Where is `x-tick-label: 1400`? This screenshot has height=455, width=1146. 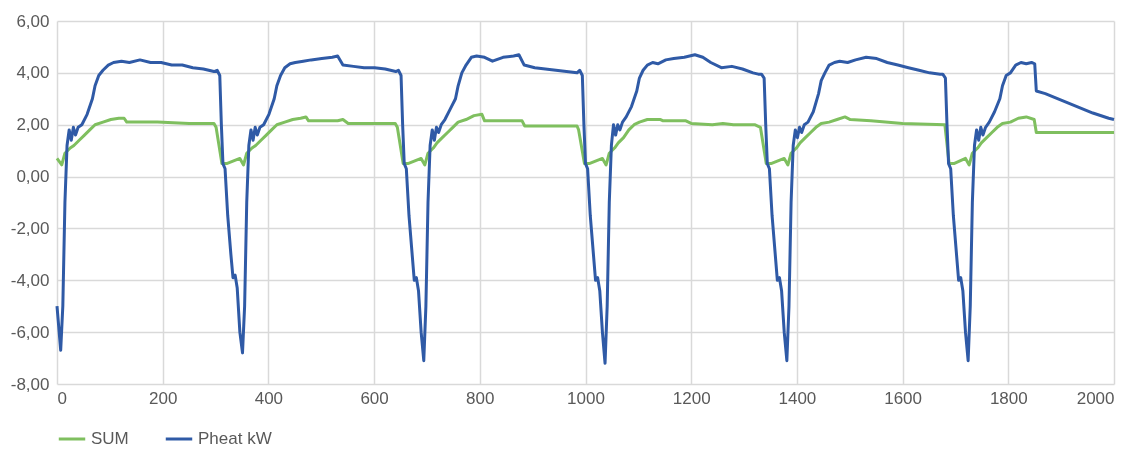 x-tick-label: 1400 is located at coordinates (797, 398).